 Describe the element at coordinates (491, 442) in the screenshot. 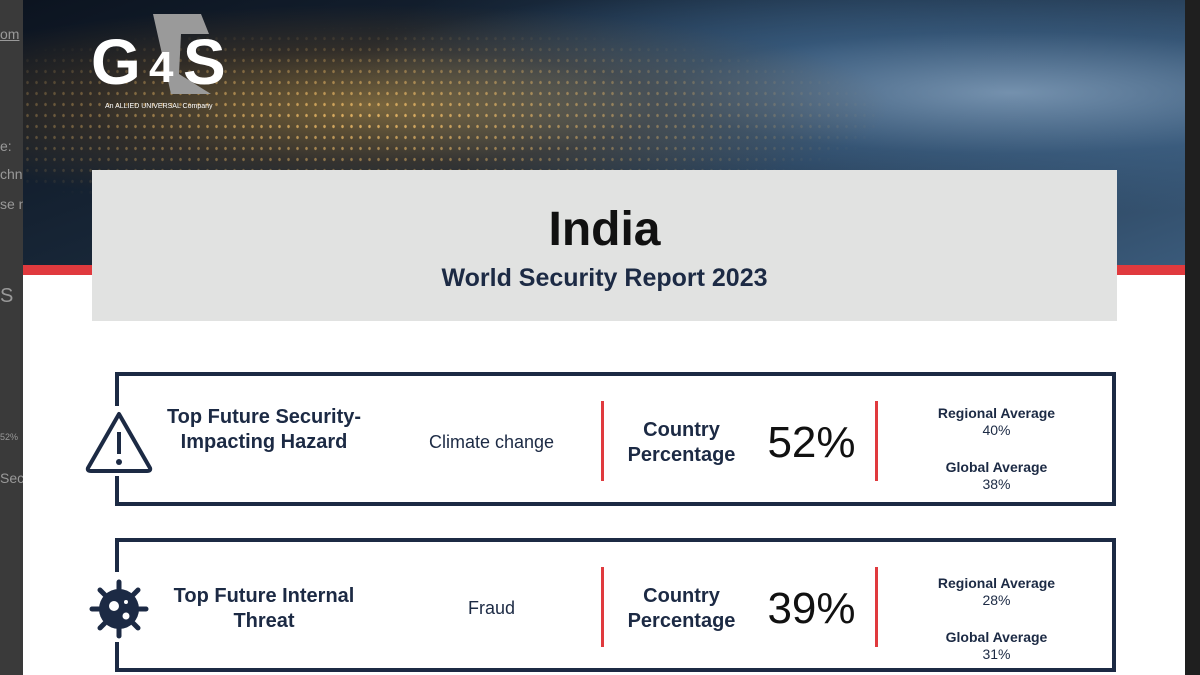

I see `card-value: Climate change` at that location.